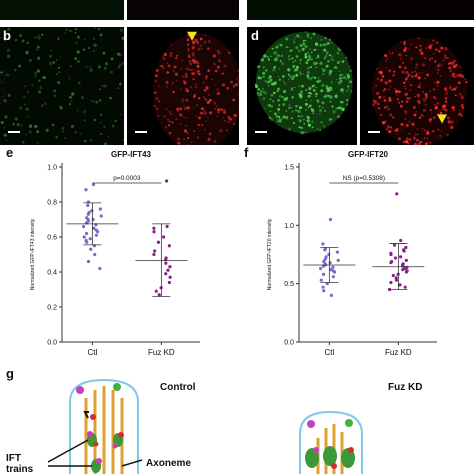 The width and height of the screenshot is (474, 474). What do you see at coordinates (4, 86) in the screenshot?
I see `row-label-fuz-kd: Fuz KD` at bounding box center [4, 86].